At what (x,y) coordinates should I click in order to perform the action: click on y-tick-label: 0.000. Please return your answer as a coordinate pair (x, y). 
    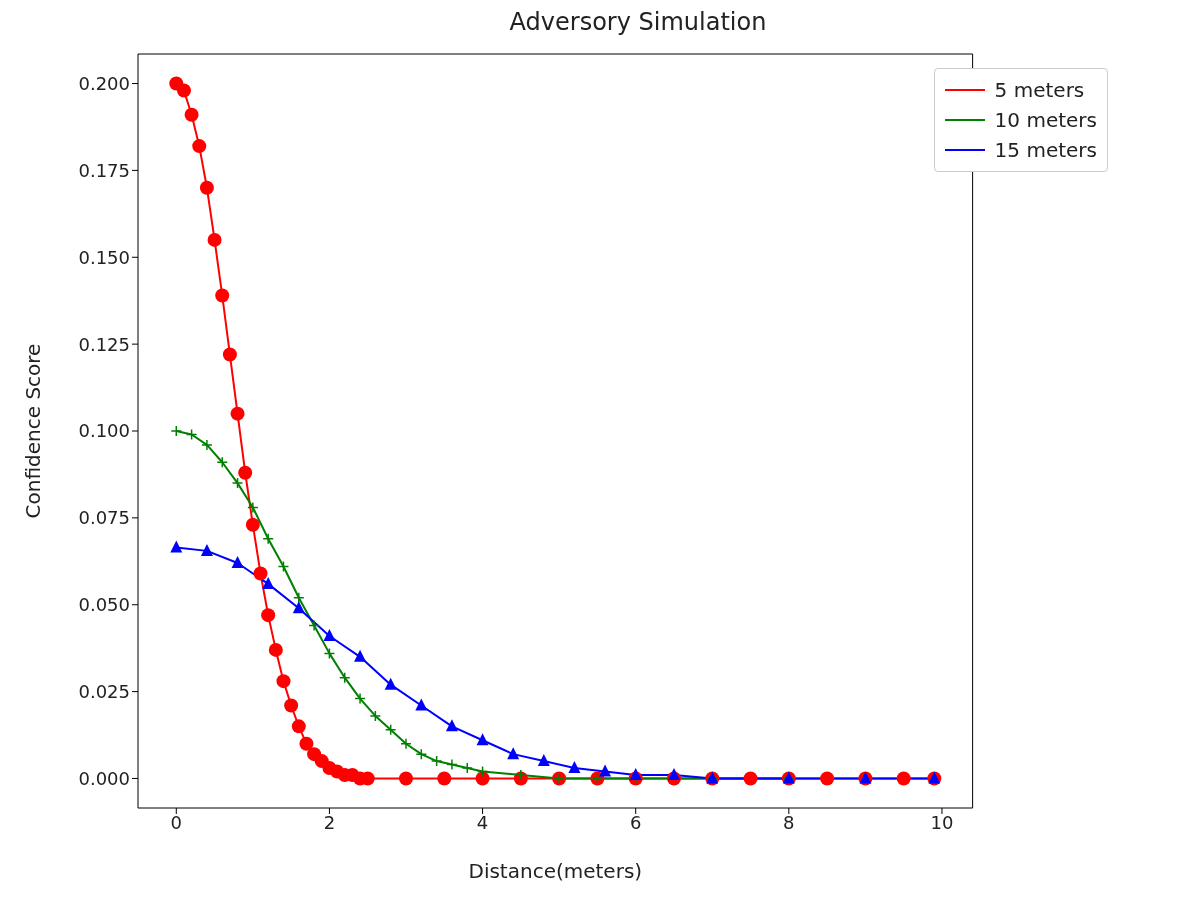
    Looking at the image, I should click on (104, 778).